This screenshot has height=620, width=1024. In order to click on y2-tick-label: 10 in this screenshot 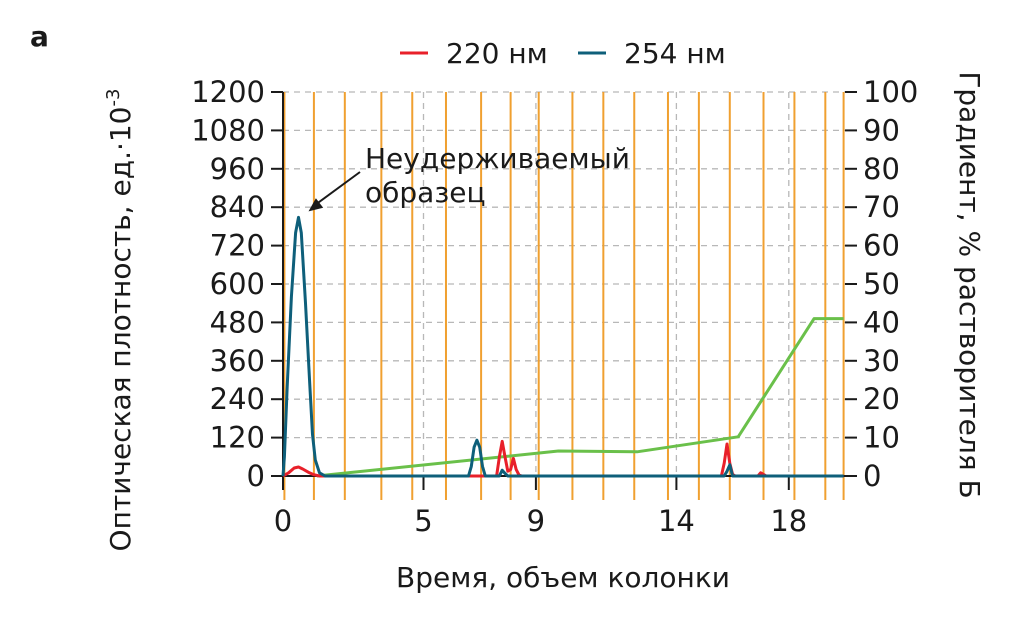, I will do `click(881, 438)`.